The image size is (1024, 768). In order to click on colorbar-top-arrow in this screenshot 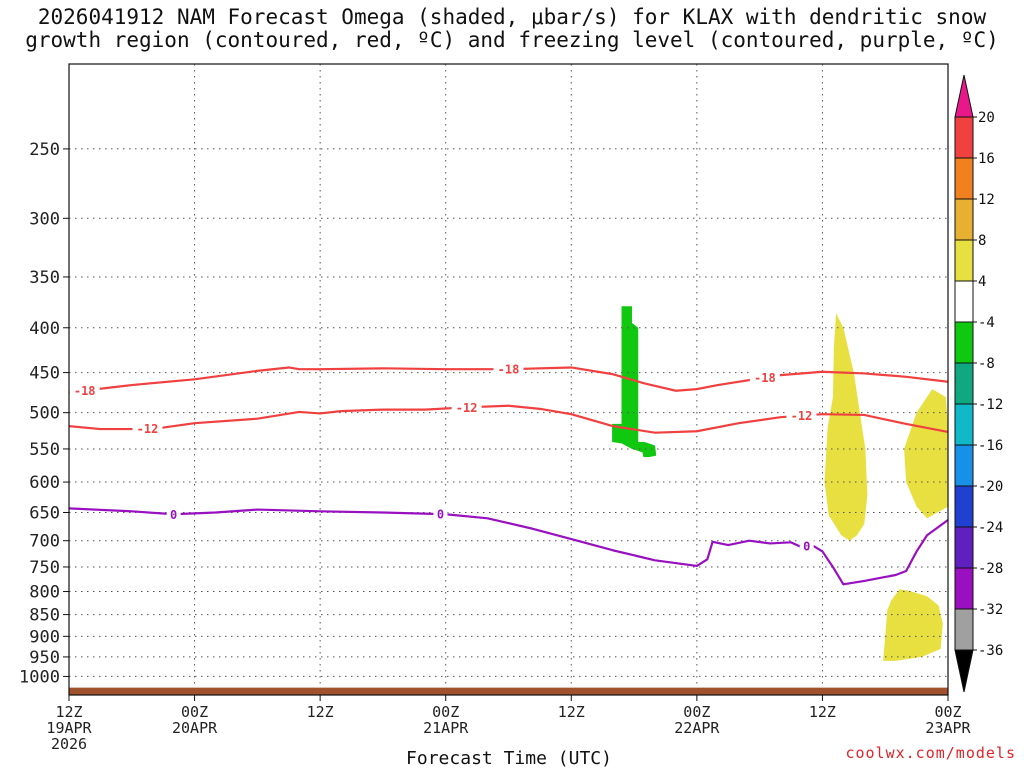, I will do `click(964, 96)`.